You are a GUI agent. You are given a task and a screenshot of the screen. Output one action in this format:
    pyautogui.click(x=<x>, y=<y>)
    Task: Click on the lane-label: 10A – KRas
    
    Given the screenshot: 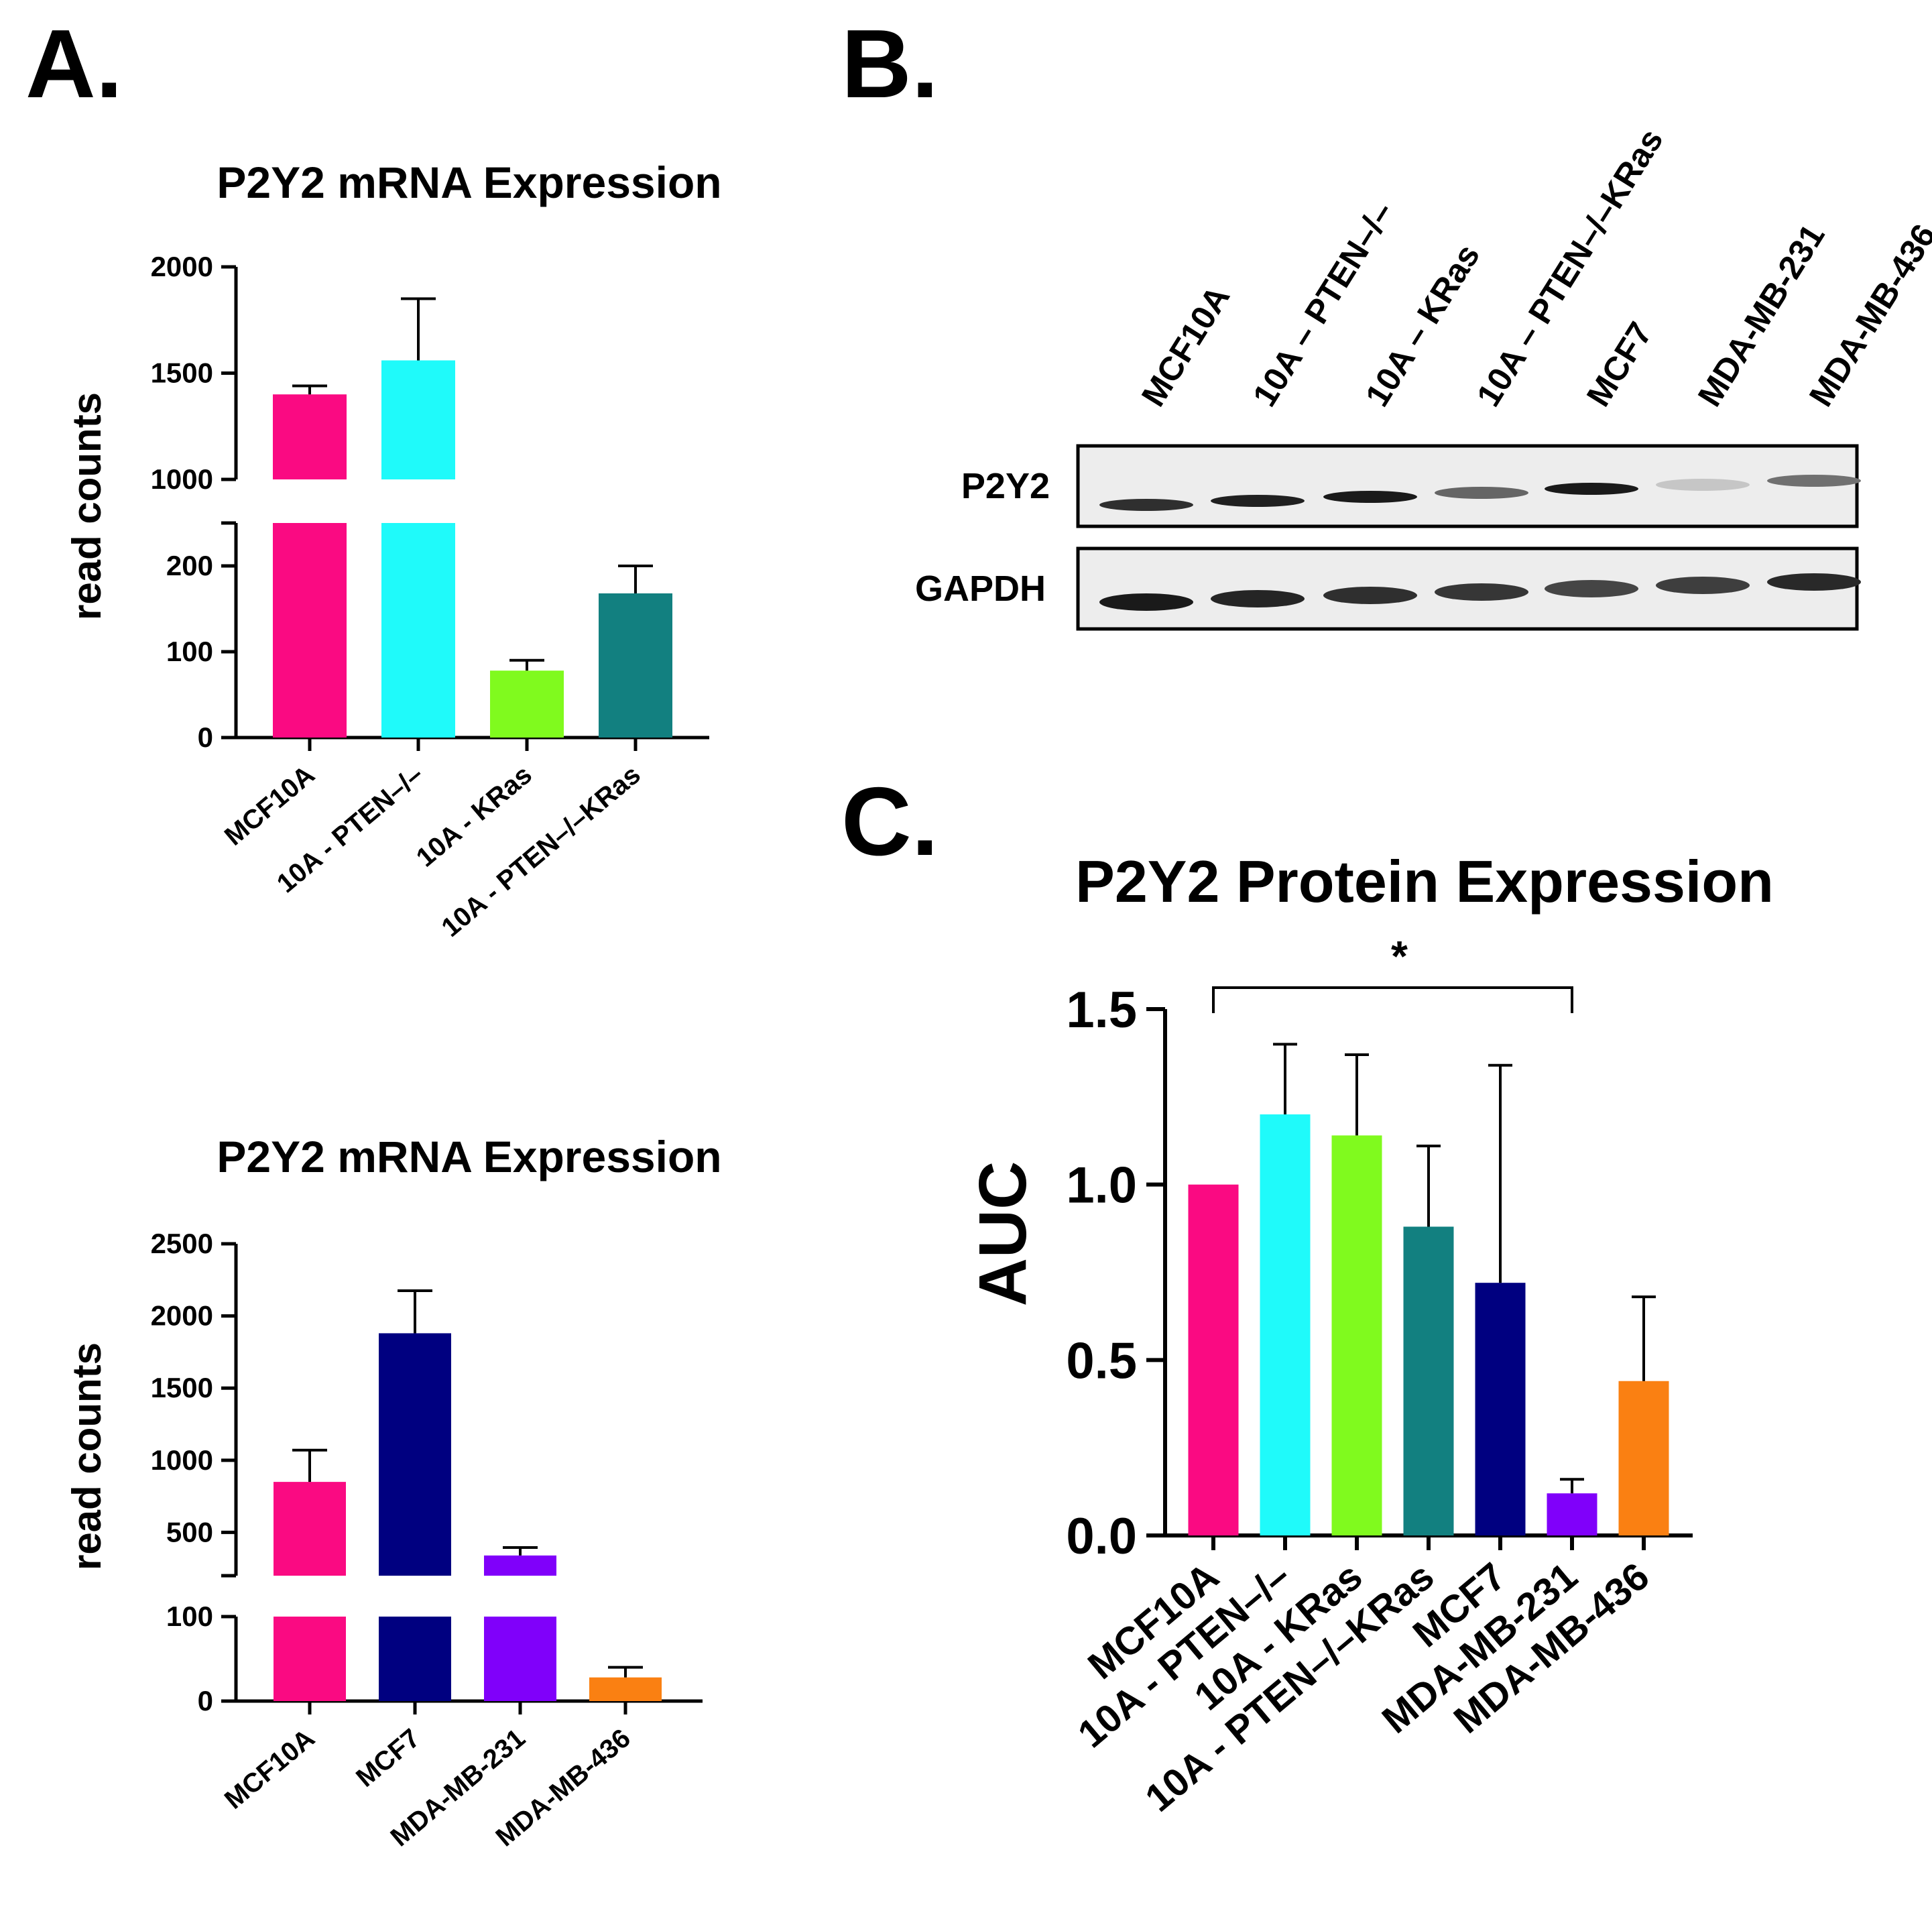 What is the action you would take?
    pyautogui.click(x=1422, y=324)
    